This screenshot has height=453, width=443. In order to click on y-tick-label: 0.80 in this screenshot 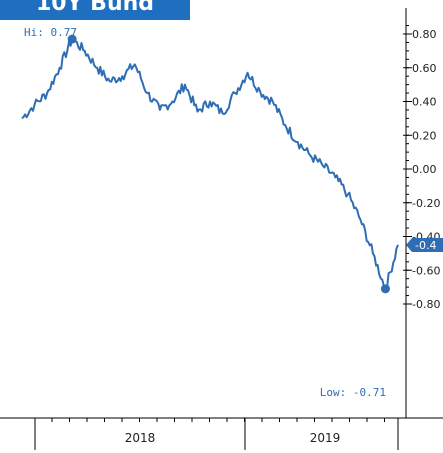, I will do `click(424, 34)`.